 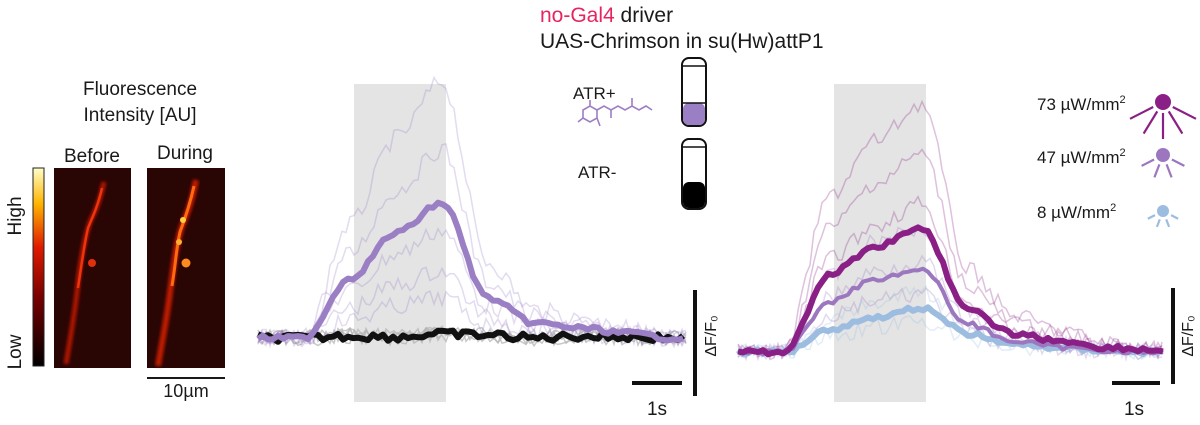 What do you see at coordinates (657, 409) in the screenshot?
I see `plot1-time-label: 1s` at bounding box center [657, 409].